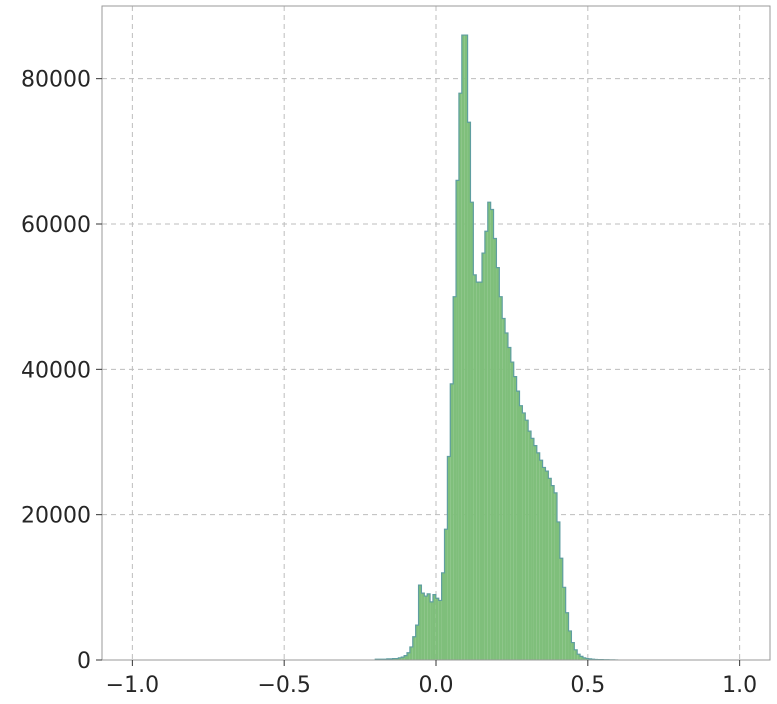 This screenshot has width=777, height=704. I want to click on y-tick-label: 20000, so click(56, 516).